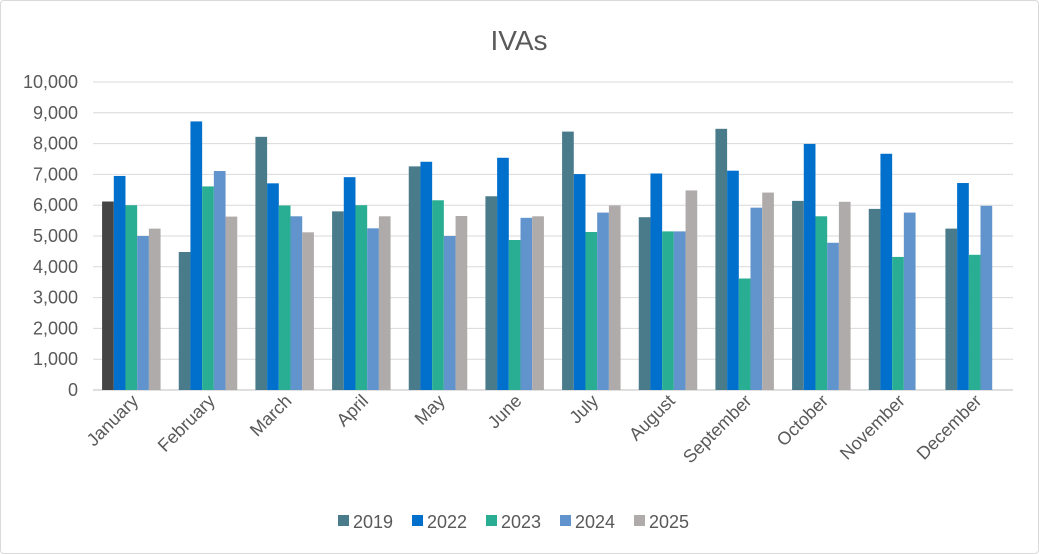 The height and width of the screenshot is (554, 1039). Describe the element at coordinates (809, 266) in the screenshot. I see `bar-2022-october` at that location.